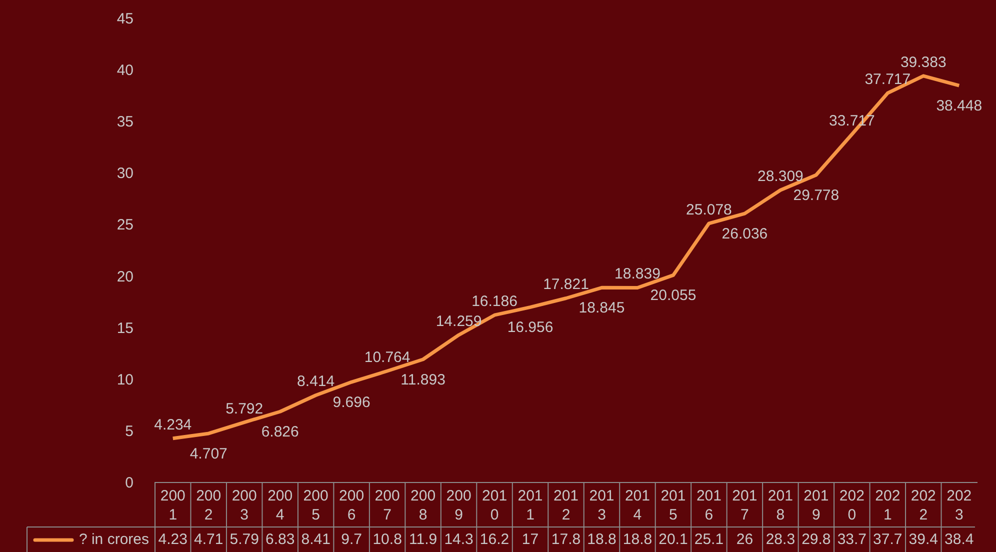  I want to click on x-tick-label: 2001, so click(173, 506).